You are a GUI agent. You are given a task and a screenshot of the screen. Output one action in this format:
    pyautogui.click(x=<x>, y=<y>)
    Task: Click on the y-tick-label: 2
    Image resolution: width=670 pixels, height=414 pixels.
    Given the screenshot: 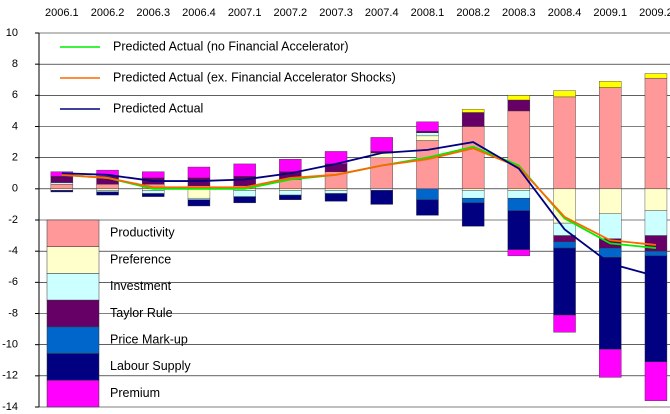 What is the action you would take?
    pyautogui.click(x=15, y=158)
    